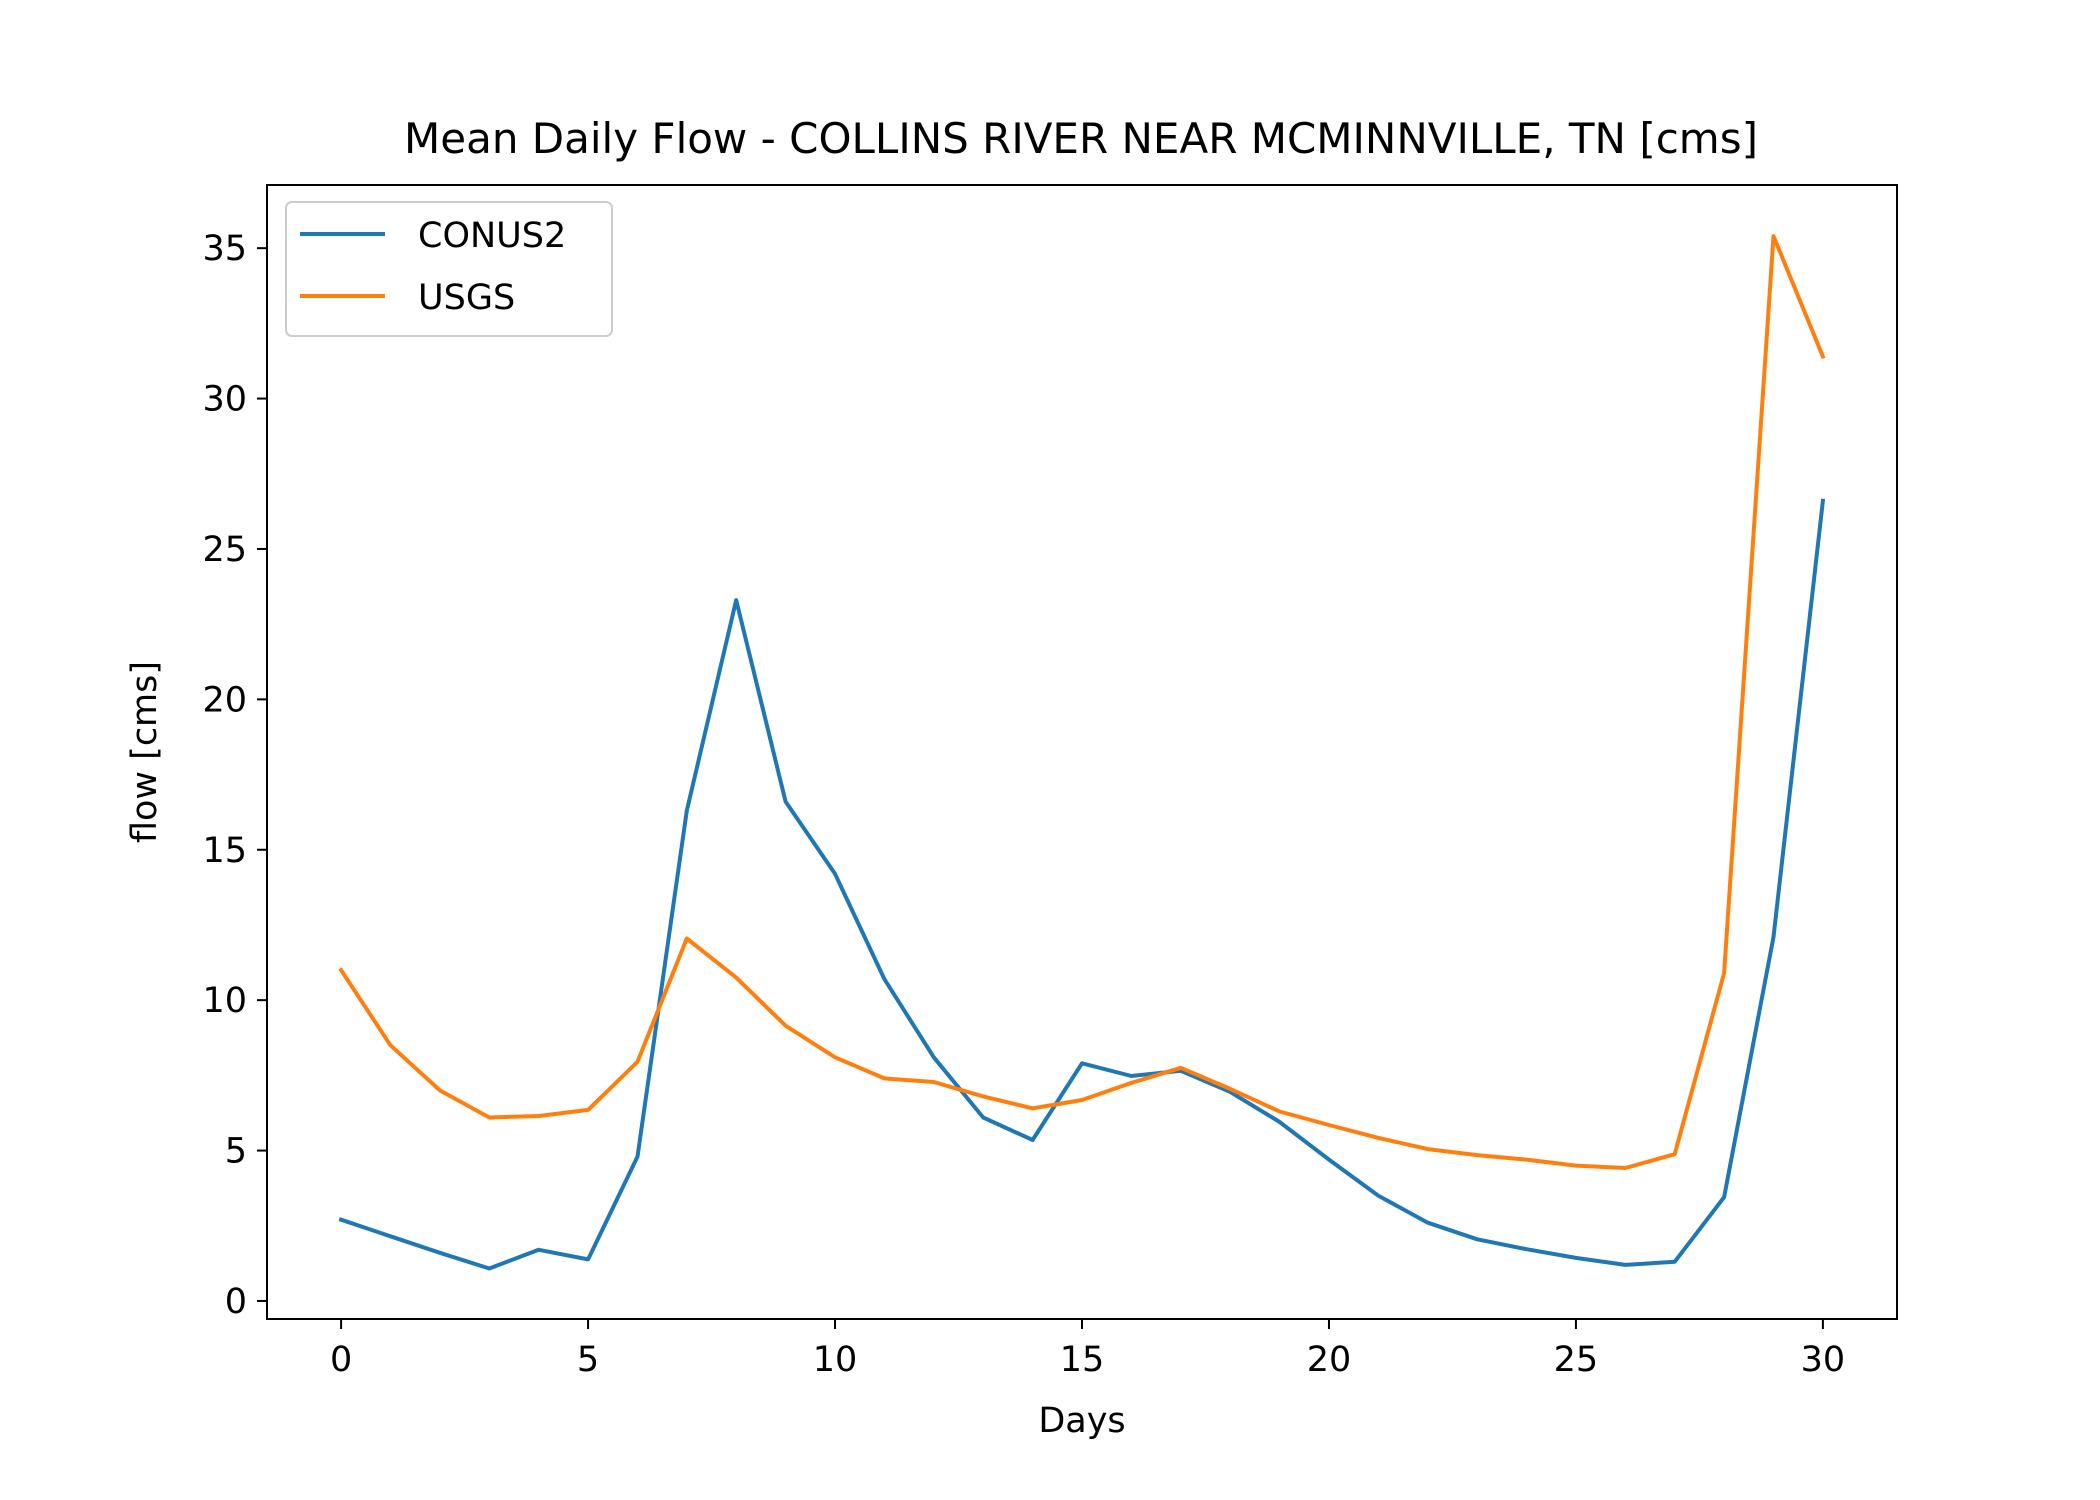 This screenshot has height=1500, width=2100. Describe the element at coordinates (492, 236) in the screenshot. I see `legend-label-conus2: CONUS2` at that location.